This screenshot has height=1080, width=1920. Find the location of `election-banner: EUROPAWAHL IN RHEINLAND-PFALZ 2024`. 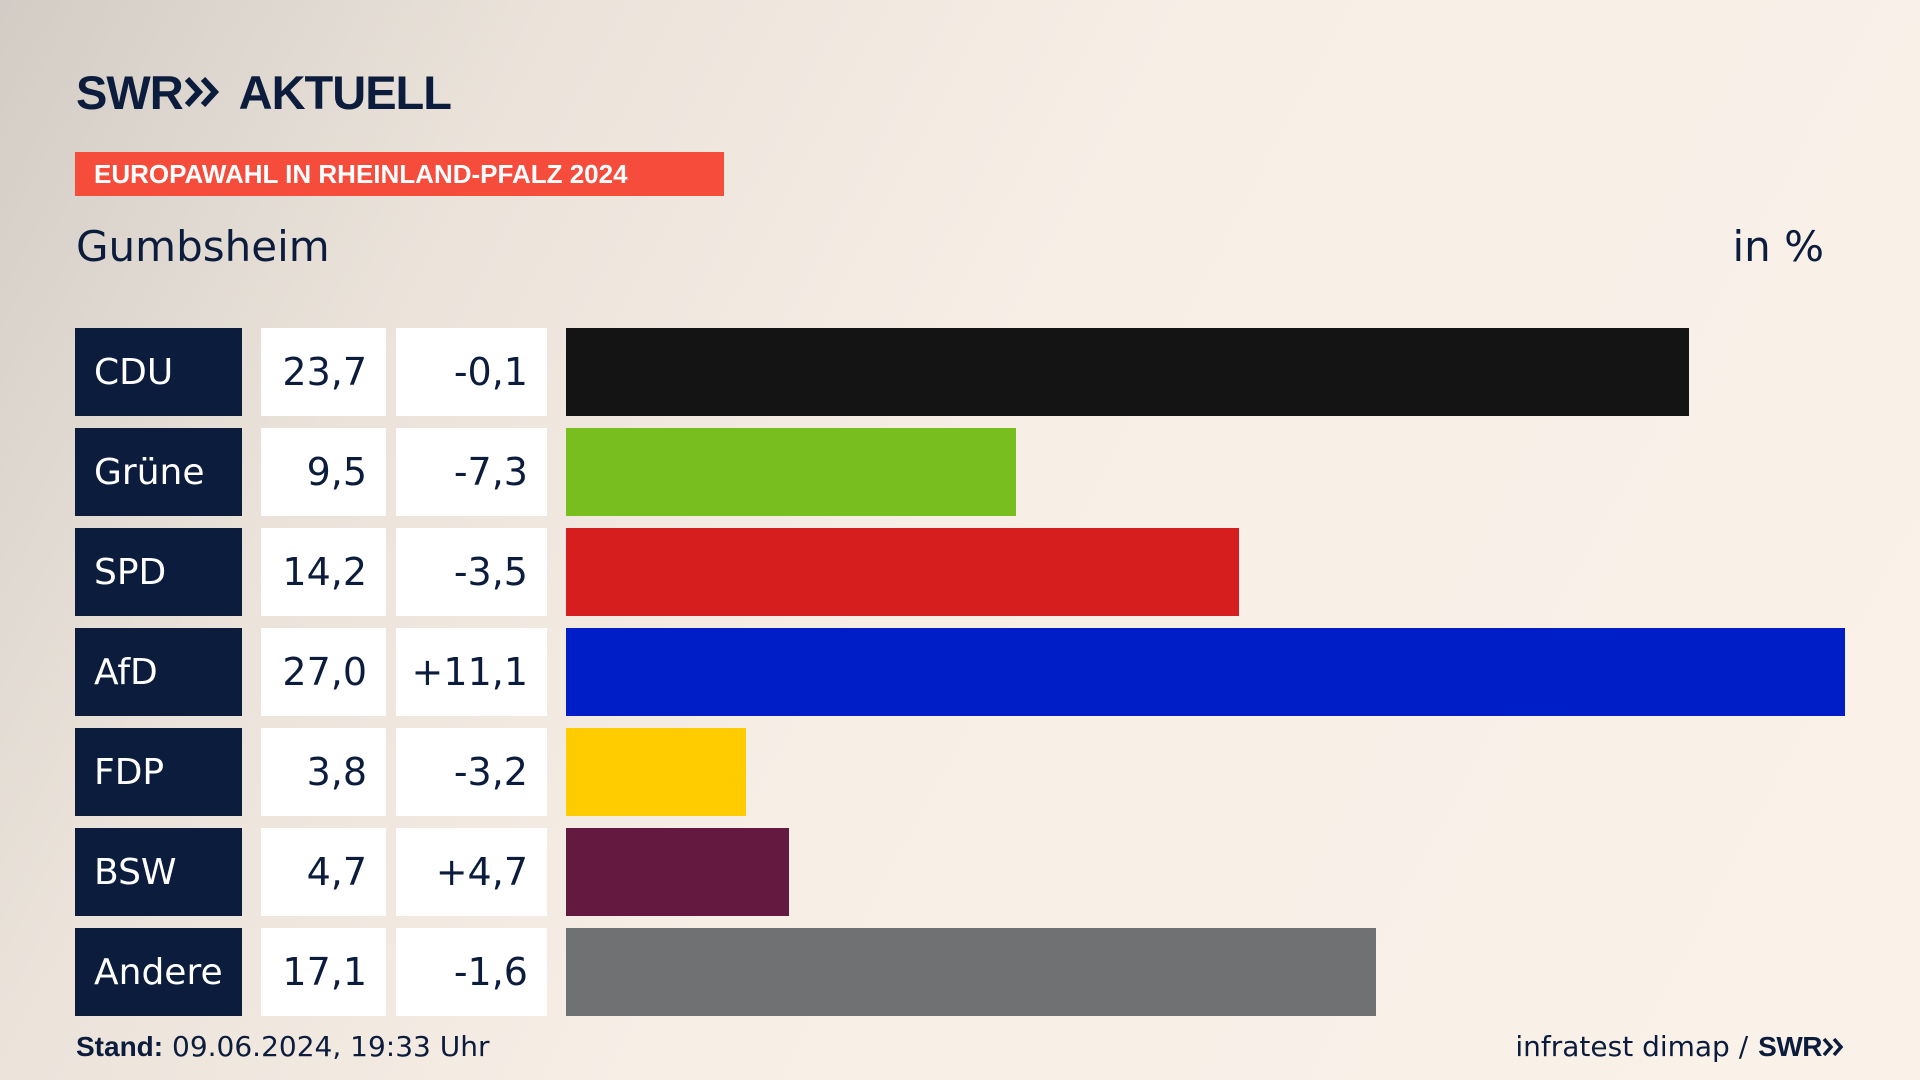

election-banner: EUROPAWAHL IN RHEINLAND-PFALZ 2024 is located at coordinates (399, 174).